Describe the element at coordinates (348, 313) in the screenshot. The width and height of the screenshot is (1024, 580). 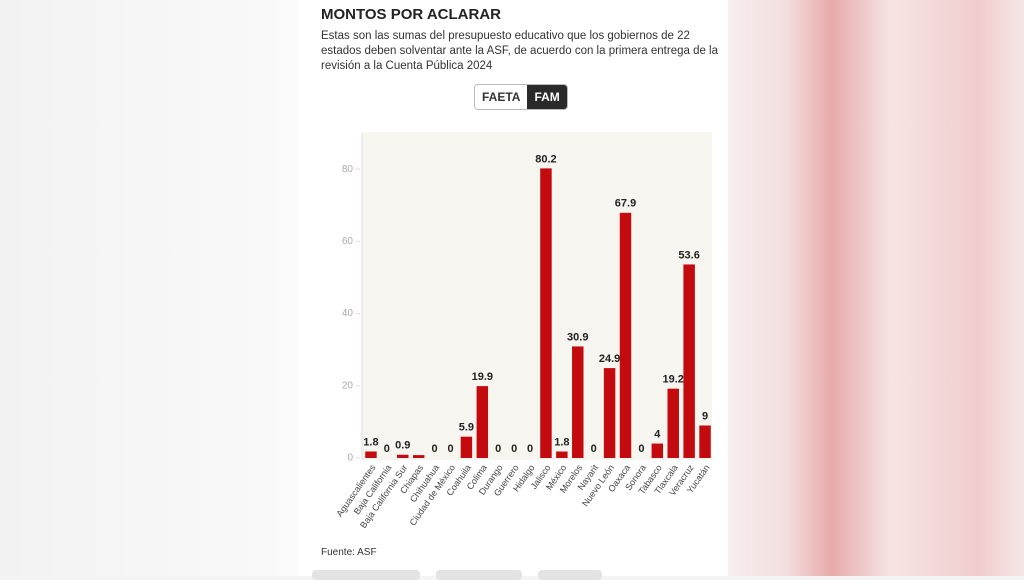
I see `y-tick-label: 40` at that location.